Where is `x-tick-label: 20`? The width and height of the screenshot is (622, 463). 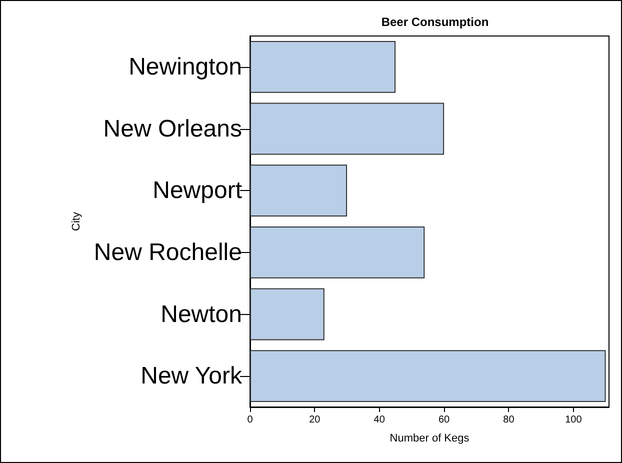 x-tick-label: 20 is located at coordinates (315, 420).